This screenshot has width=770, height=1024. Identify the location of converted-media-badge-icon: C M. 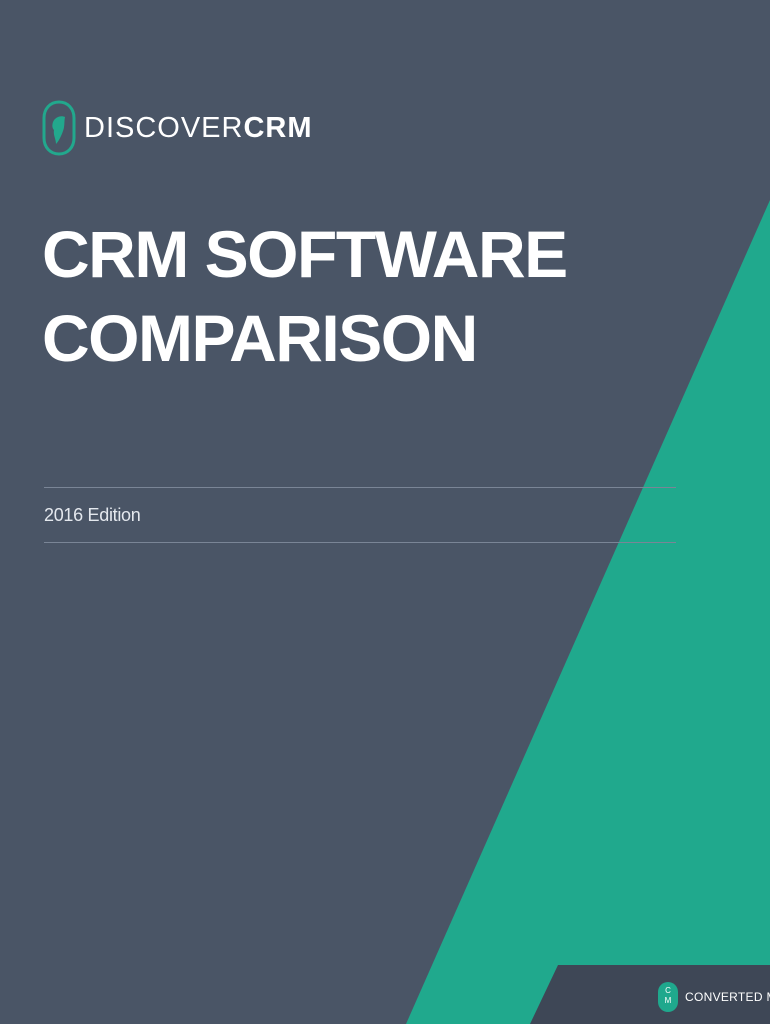
(668, 997).